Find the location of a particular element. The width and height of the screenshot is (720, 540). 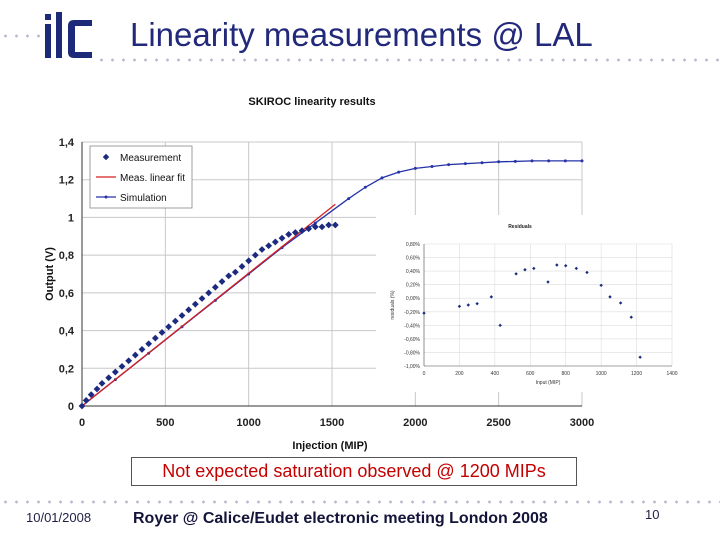

residuals-x-tick-label: 1400 is located at coordinates (671, 374).